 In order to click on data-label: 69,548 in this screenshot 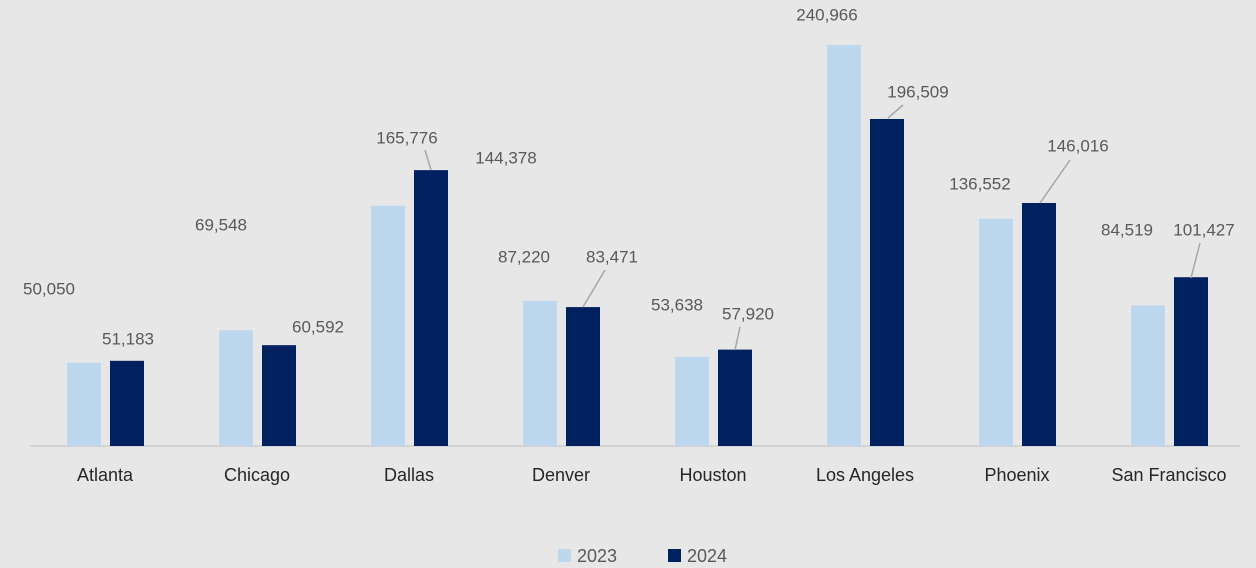, I will do `click(221, 224)`.